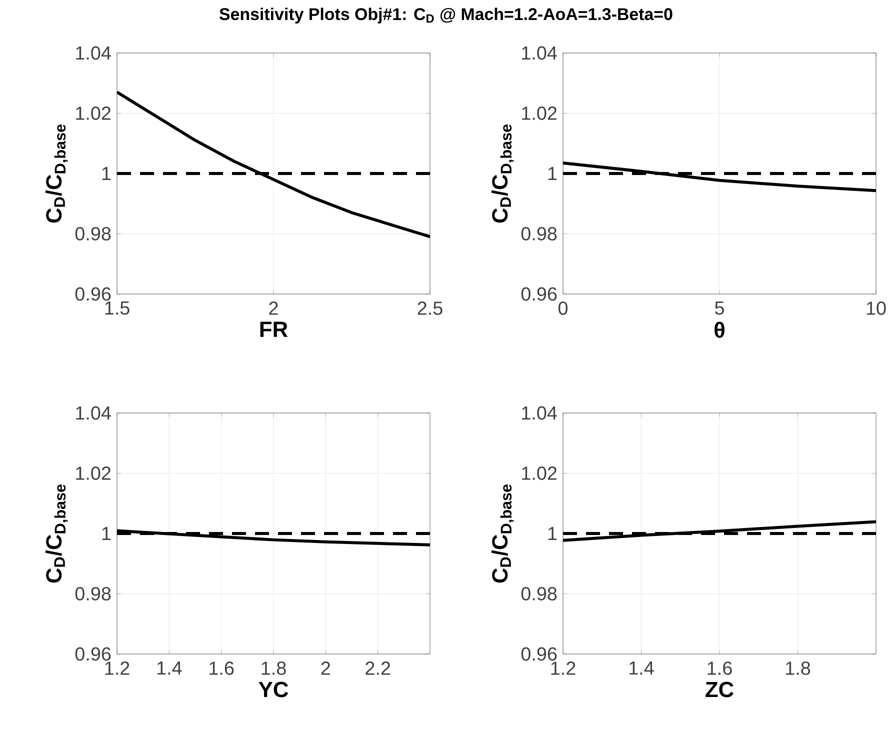 The height and width of the screenshot is (731, 892). I want to click on x-tick-label: 1.5, so click(117, 308).